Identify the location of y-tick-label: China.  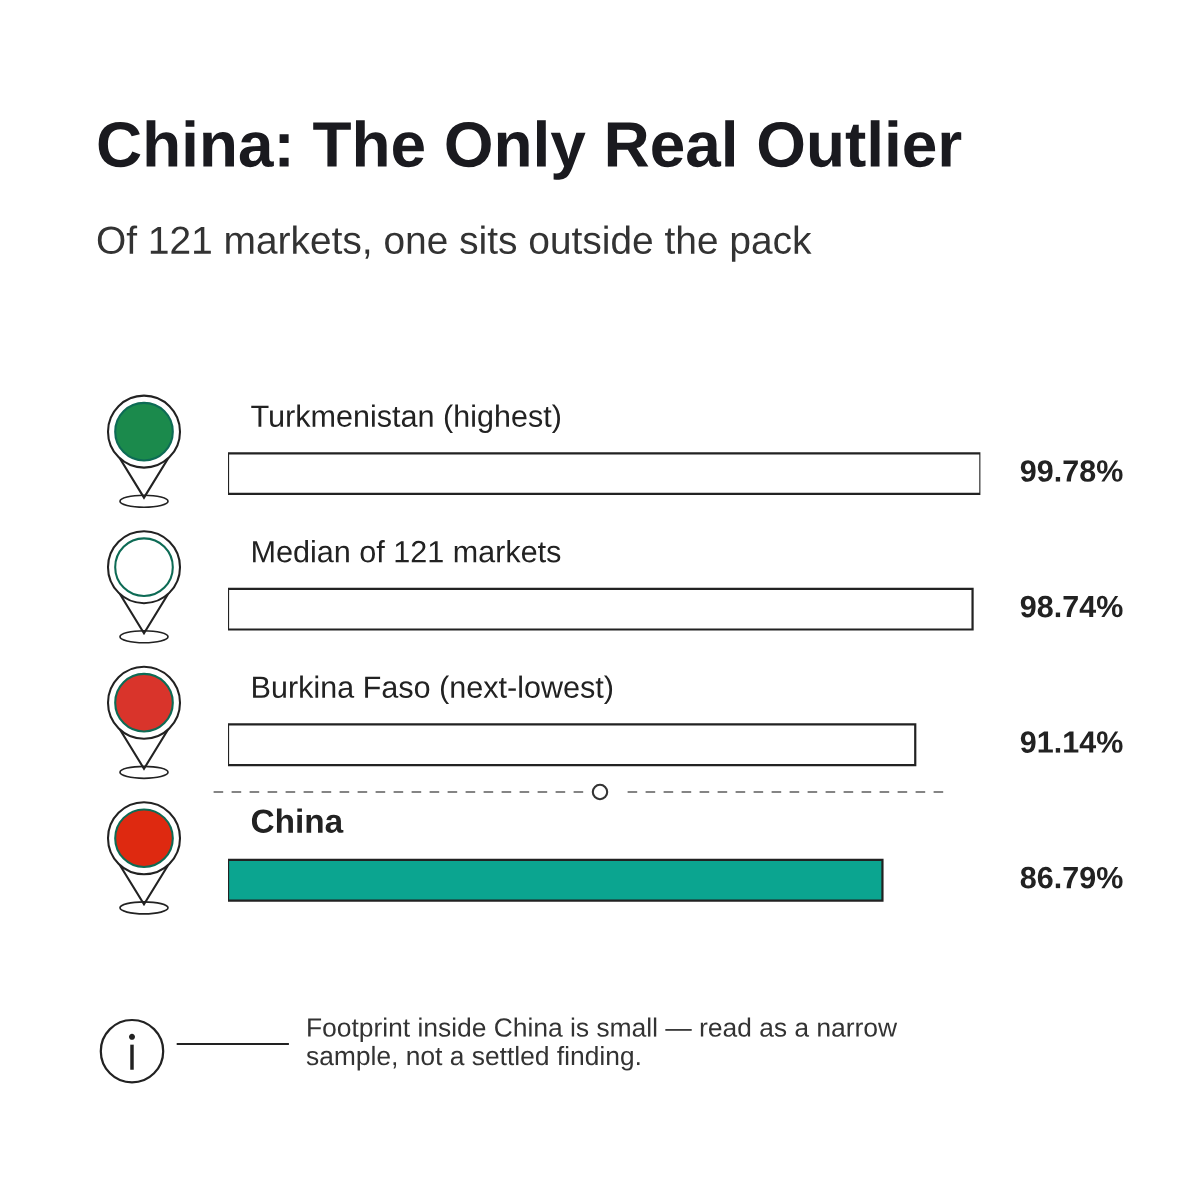
(297, 820).